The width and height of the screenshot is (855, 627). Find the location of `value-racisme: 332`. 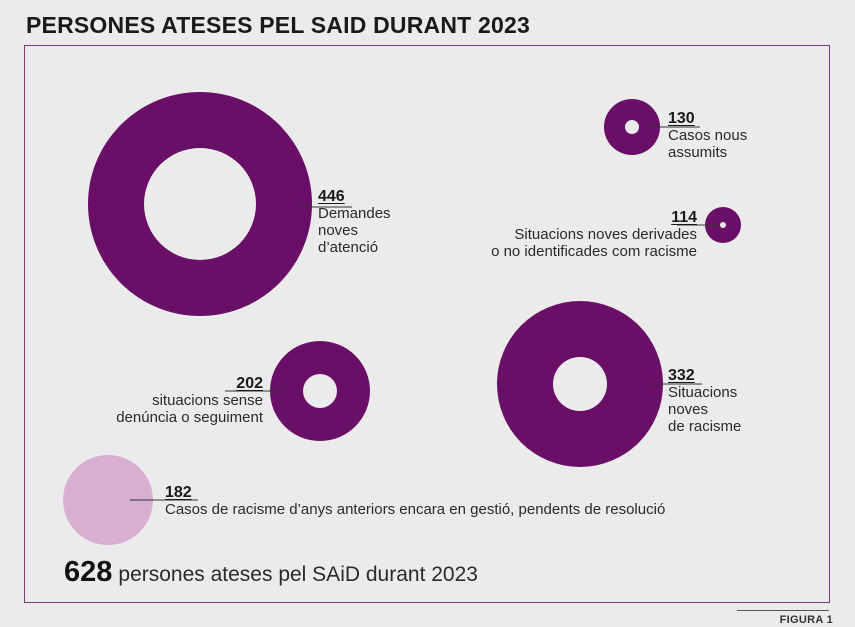

value-racisme: 332 is located at coordinates (681, 375).